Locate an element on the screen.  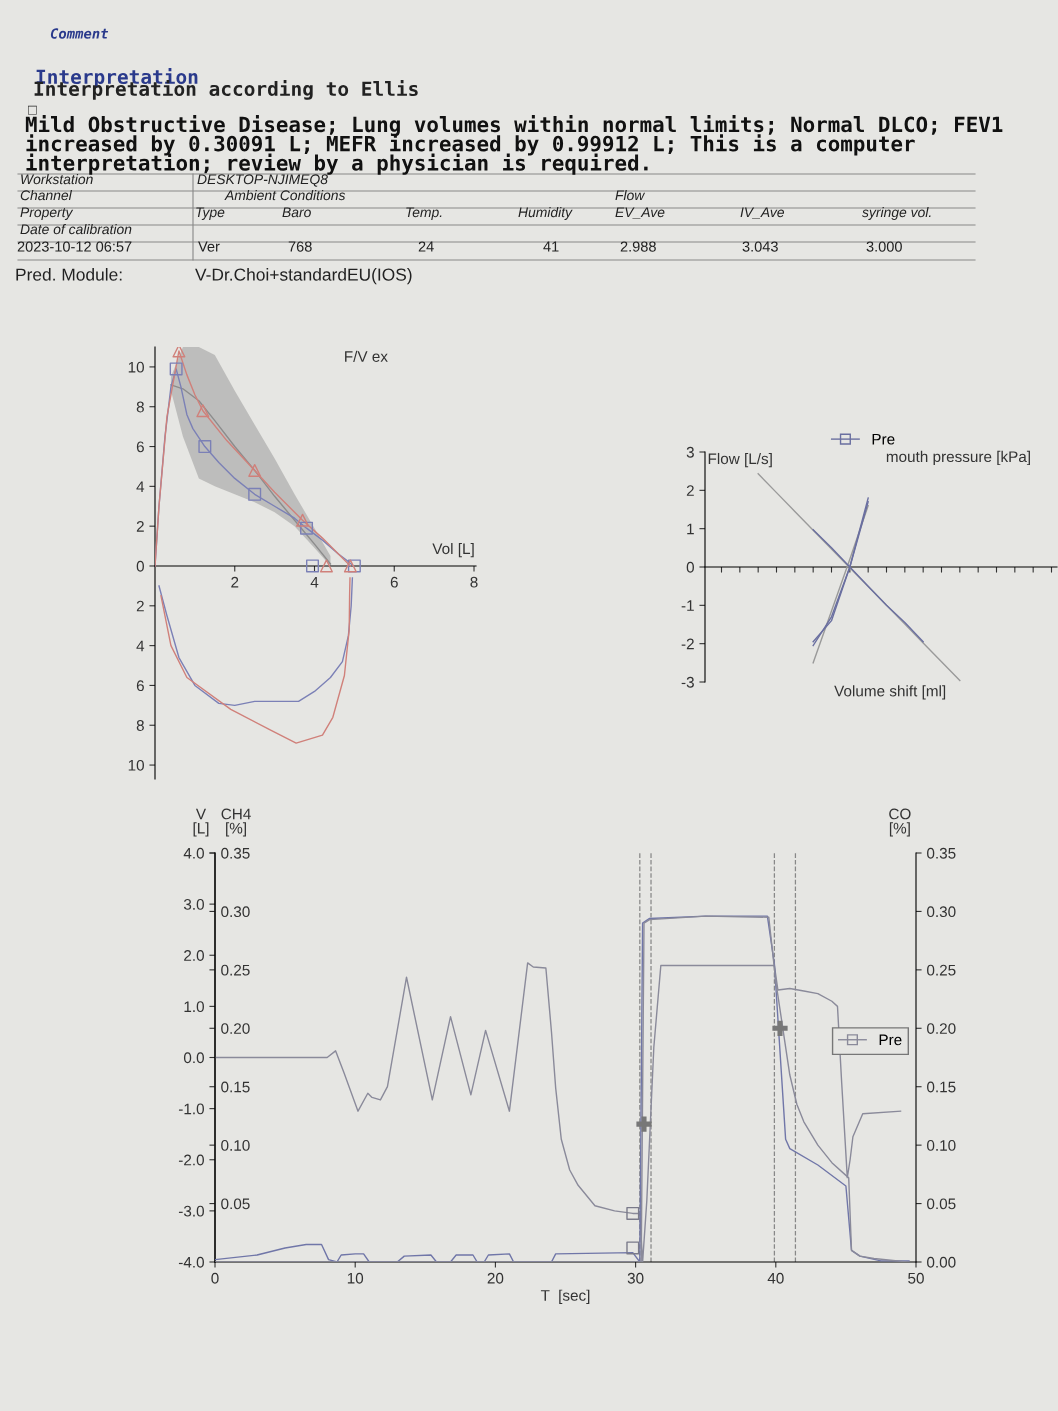
y3-tick-label: 0.10 is located at coordinates (941, 1145).